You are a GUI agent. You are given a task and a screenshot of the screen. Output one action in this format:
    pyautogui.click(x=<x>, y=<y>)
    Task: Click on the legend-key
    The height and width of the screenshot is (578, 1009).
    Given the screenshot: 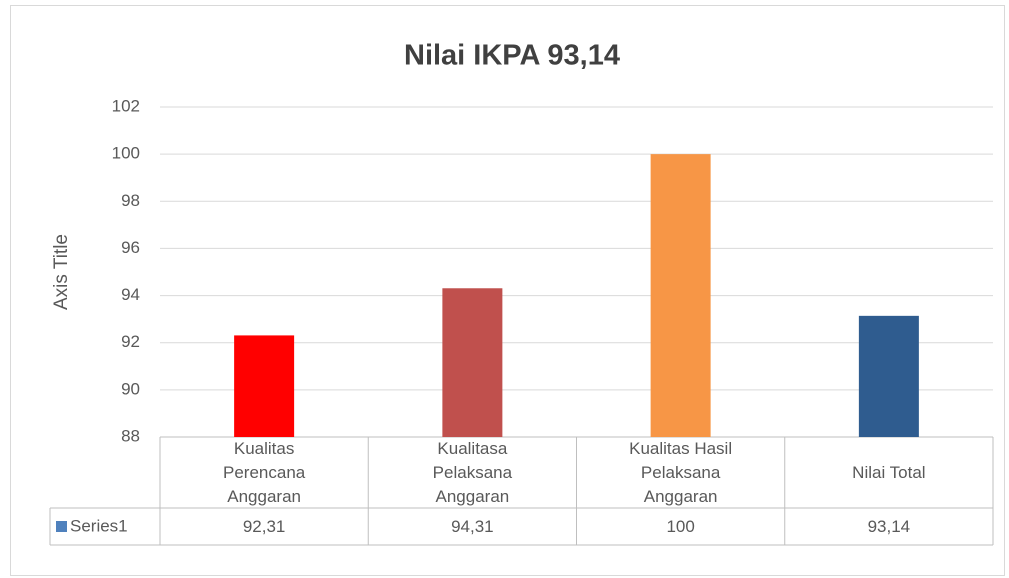 What is the action you would take?
    pyautogui.click(x=61, y=526)
    